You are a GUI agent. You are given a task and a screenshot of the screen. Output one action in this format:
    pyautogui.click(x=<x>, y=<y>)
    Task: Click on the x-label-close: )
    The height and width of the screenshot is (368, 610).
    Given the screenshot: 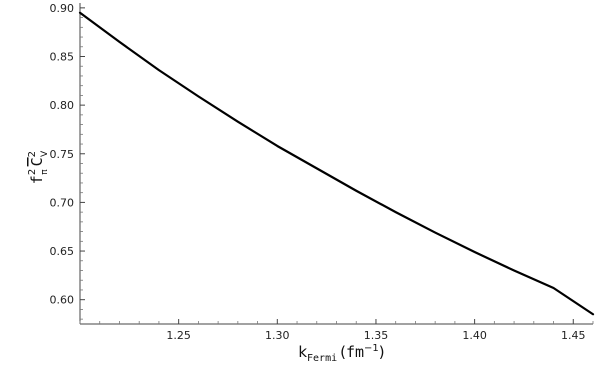 What is the action you would take?
    pyautogui.click(x=382, y=352)
    